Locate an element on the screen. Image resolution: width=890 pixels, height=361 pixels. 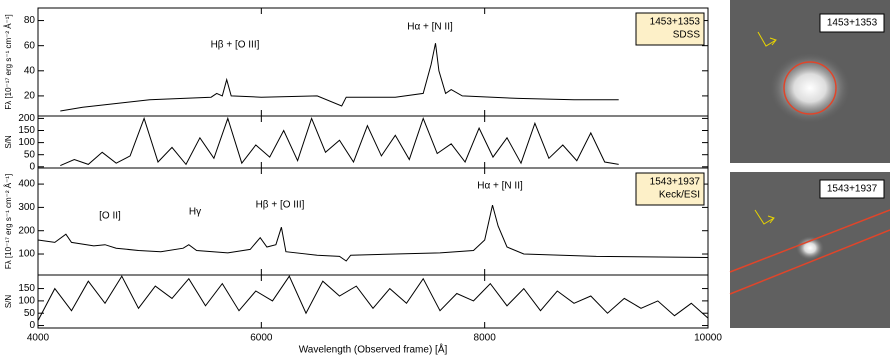
x-axis-label: Wavelength (Observed frame) [Å] is located at coordinates (373, 349).